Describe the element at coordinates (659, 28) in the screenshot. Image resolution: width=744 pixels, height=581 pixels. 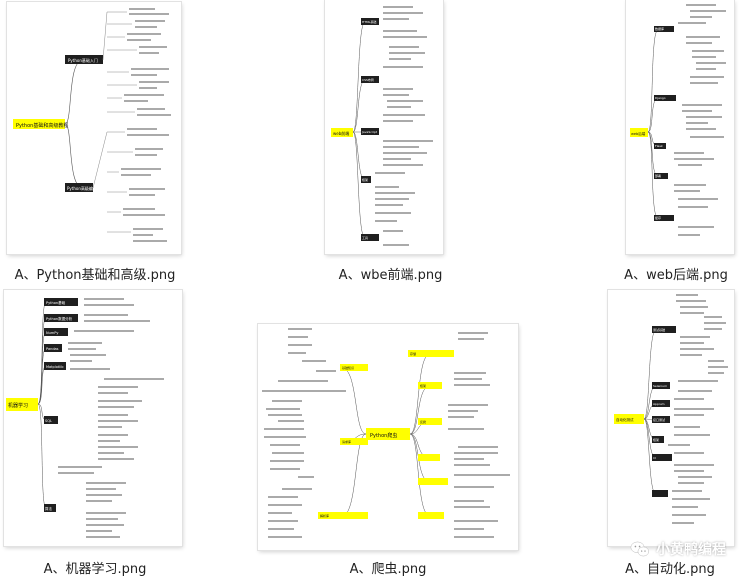
I see `branch-label: 数据库` at that location.